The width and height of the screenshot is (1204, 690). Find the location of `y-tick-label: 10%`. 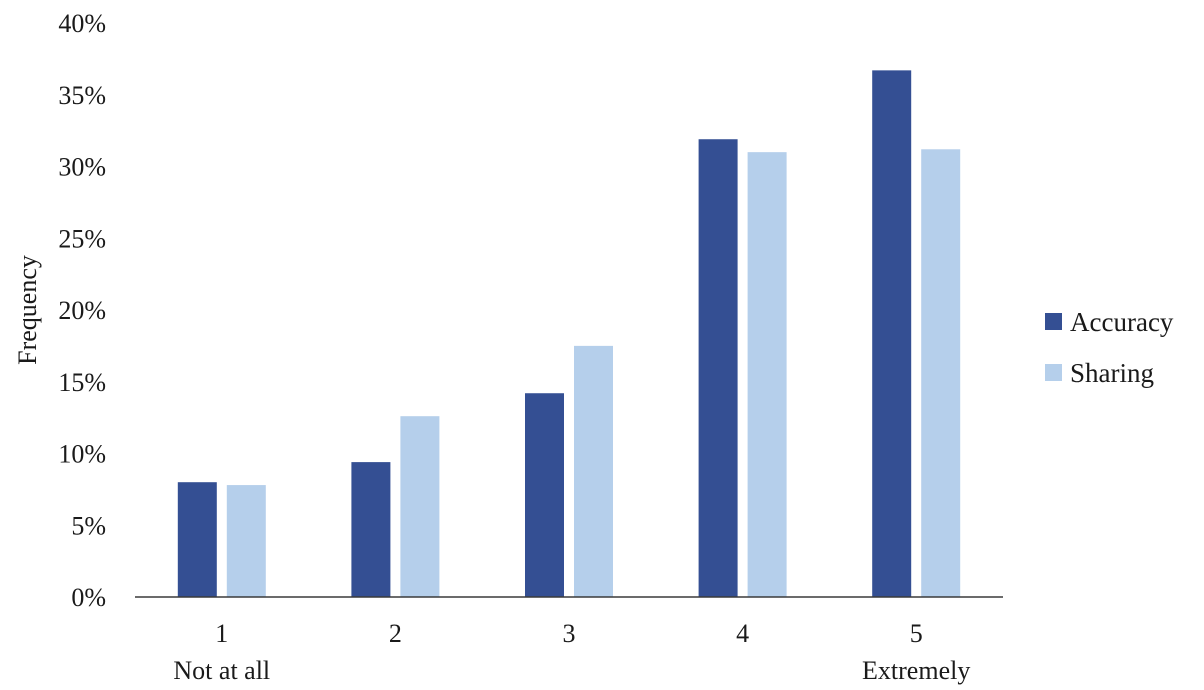

y-tick-label: 10% is located at coordinates (82, 454).